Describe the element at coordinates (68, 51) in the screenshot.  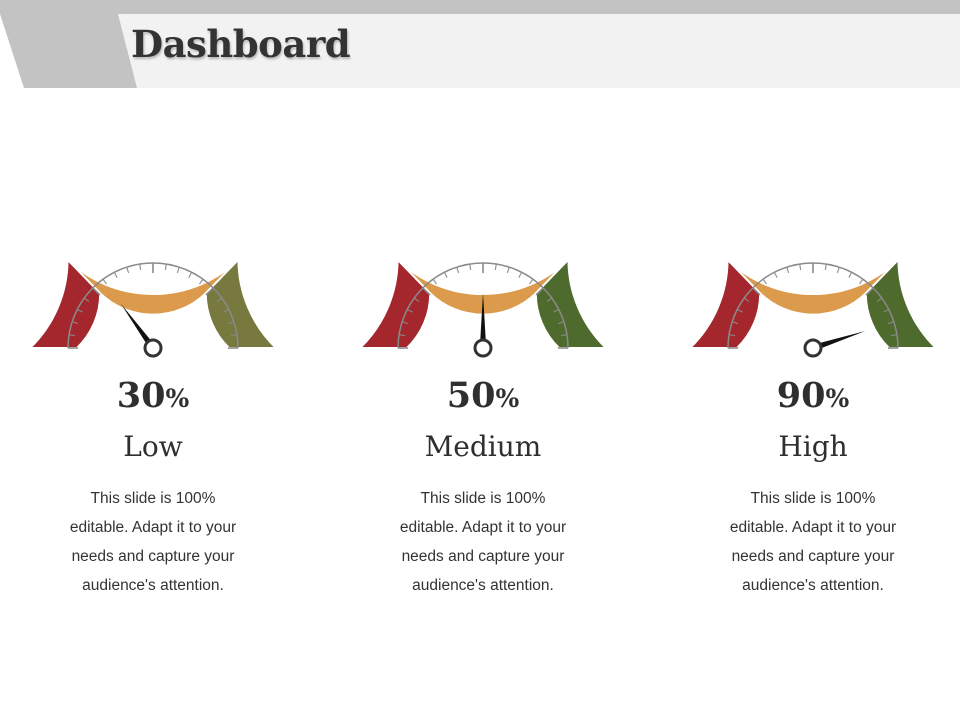
I see `title-bar-tab` at that location.